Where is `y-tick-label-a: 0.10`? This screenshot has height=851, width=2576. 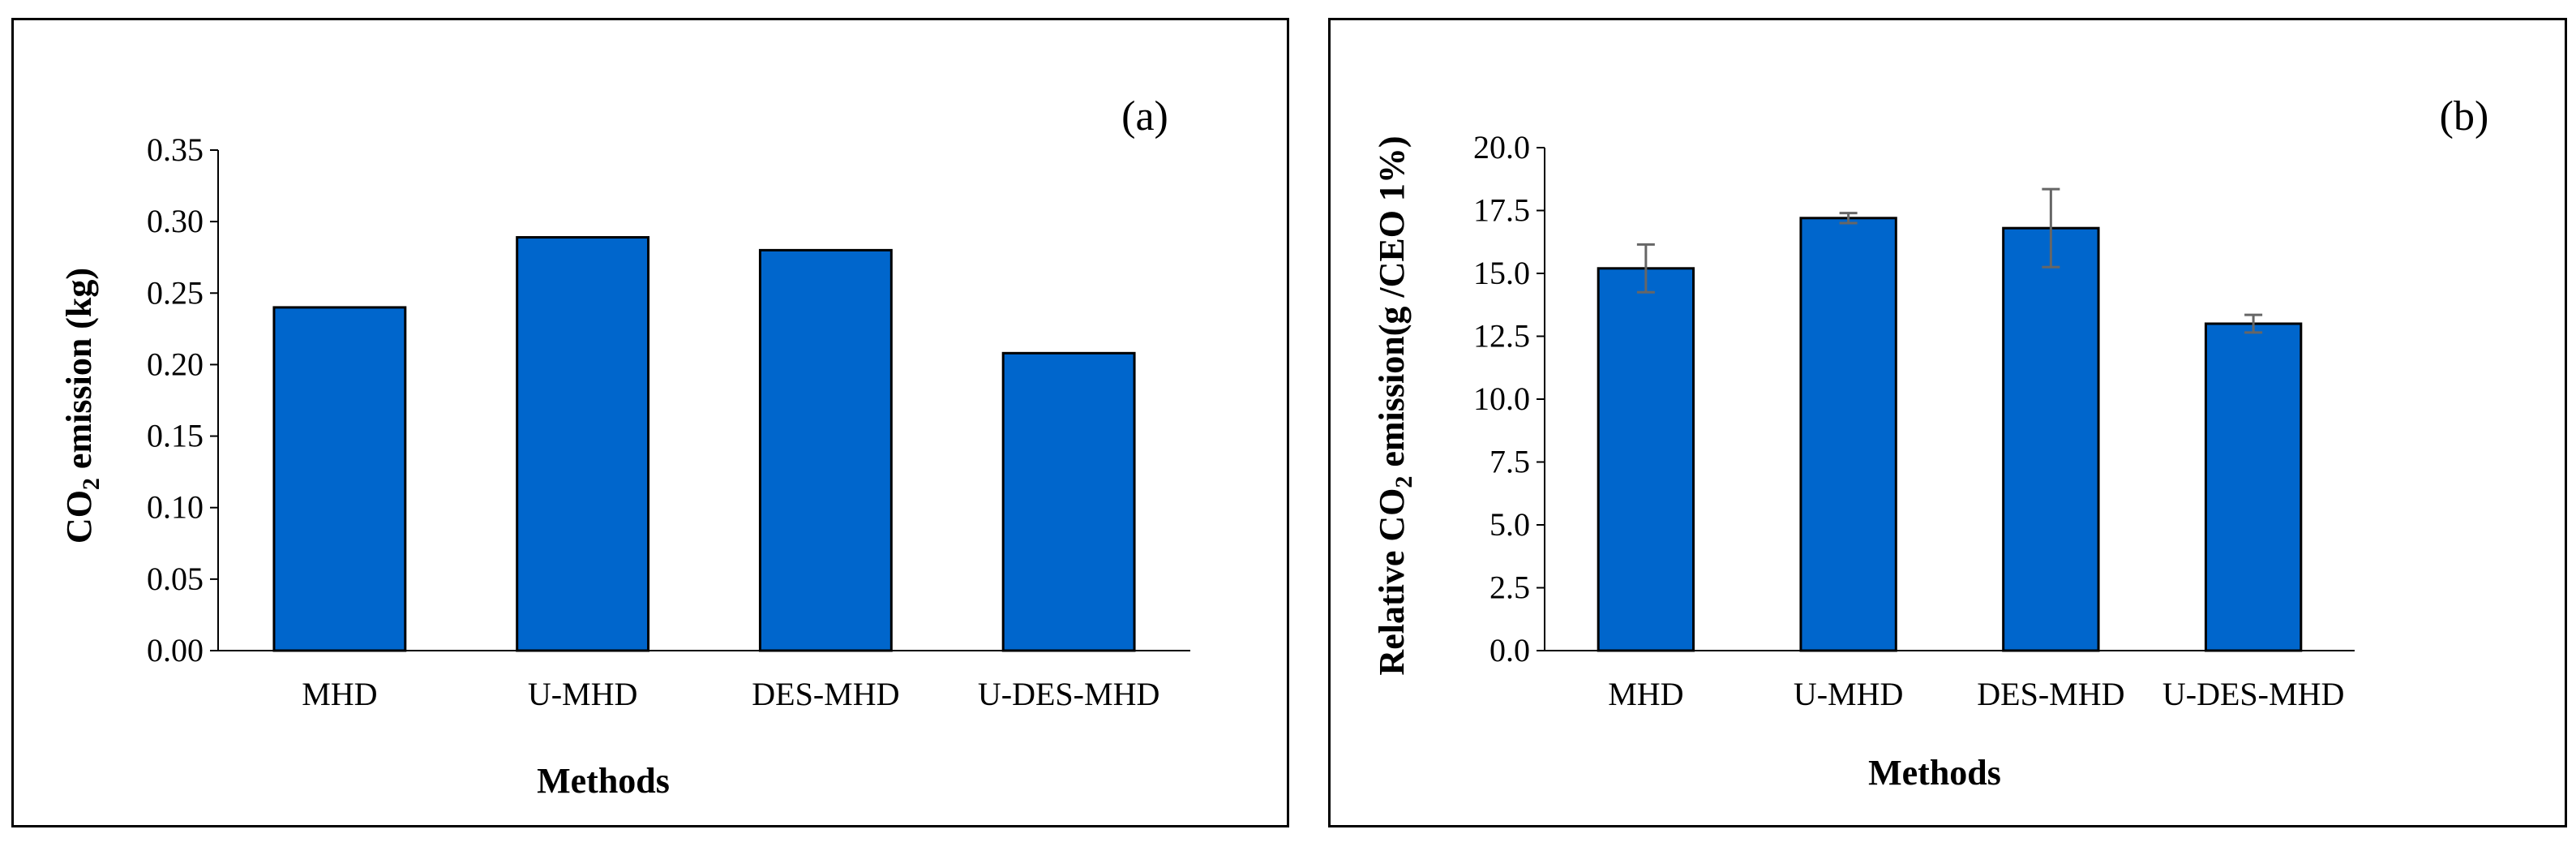
y-tick-label-a: 0.10 is located at coordinates (175, 508).